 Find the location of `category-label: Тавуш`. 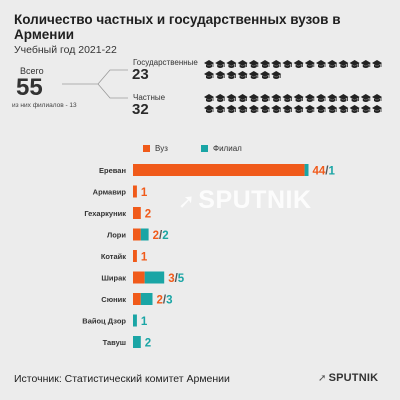

category-label: Тавуш is located at coordinates (114, 342).